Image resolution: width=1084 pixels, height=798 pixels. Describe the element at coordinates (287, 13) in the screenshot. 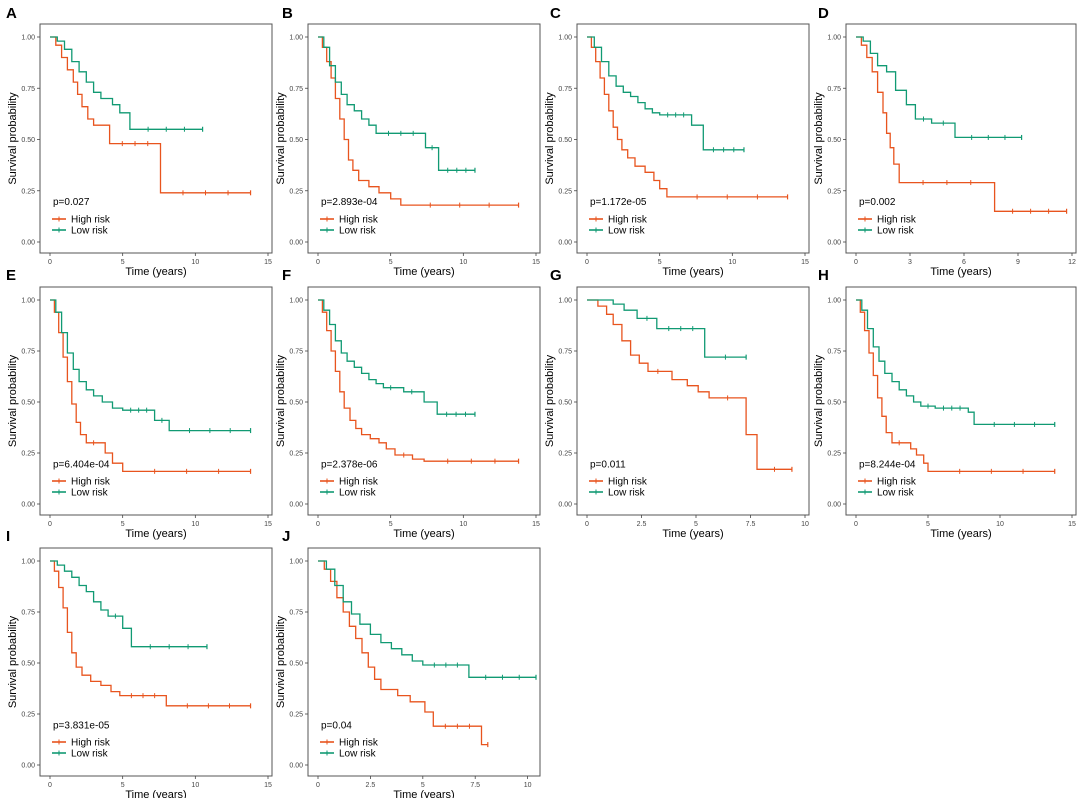

I see `panel-letter: B` at that location.